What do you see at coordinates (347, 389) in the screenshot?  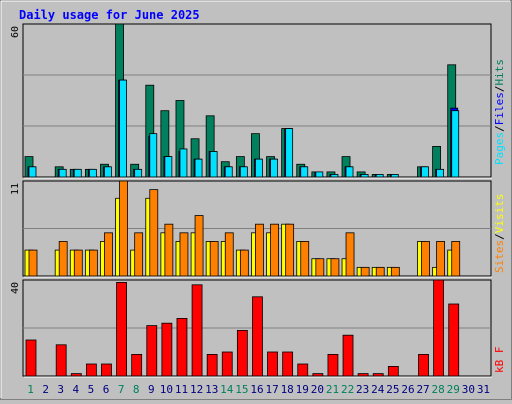 I see `x-tick-label-day-22: 22` at bounding box center [347, 389].